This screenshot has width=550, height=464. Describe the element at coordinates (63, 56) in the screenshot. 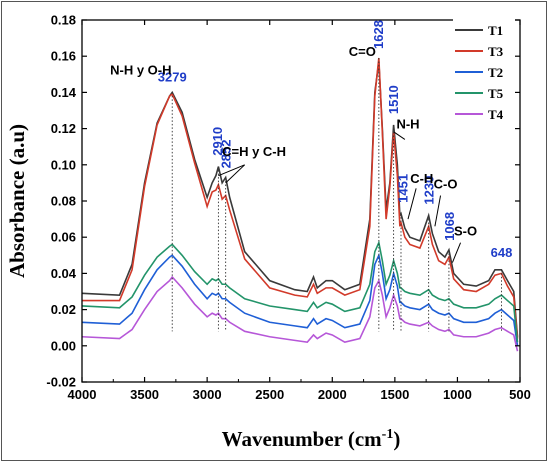

I see `y-tick-label: 0.16` at that location.